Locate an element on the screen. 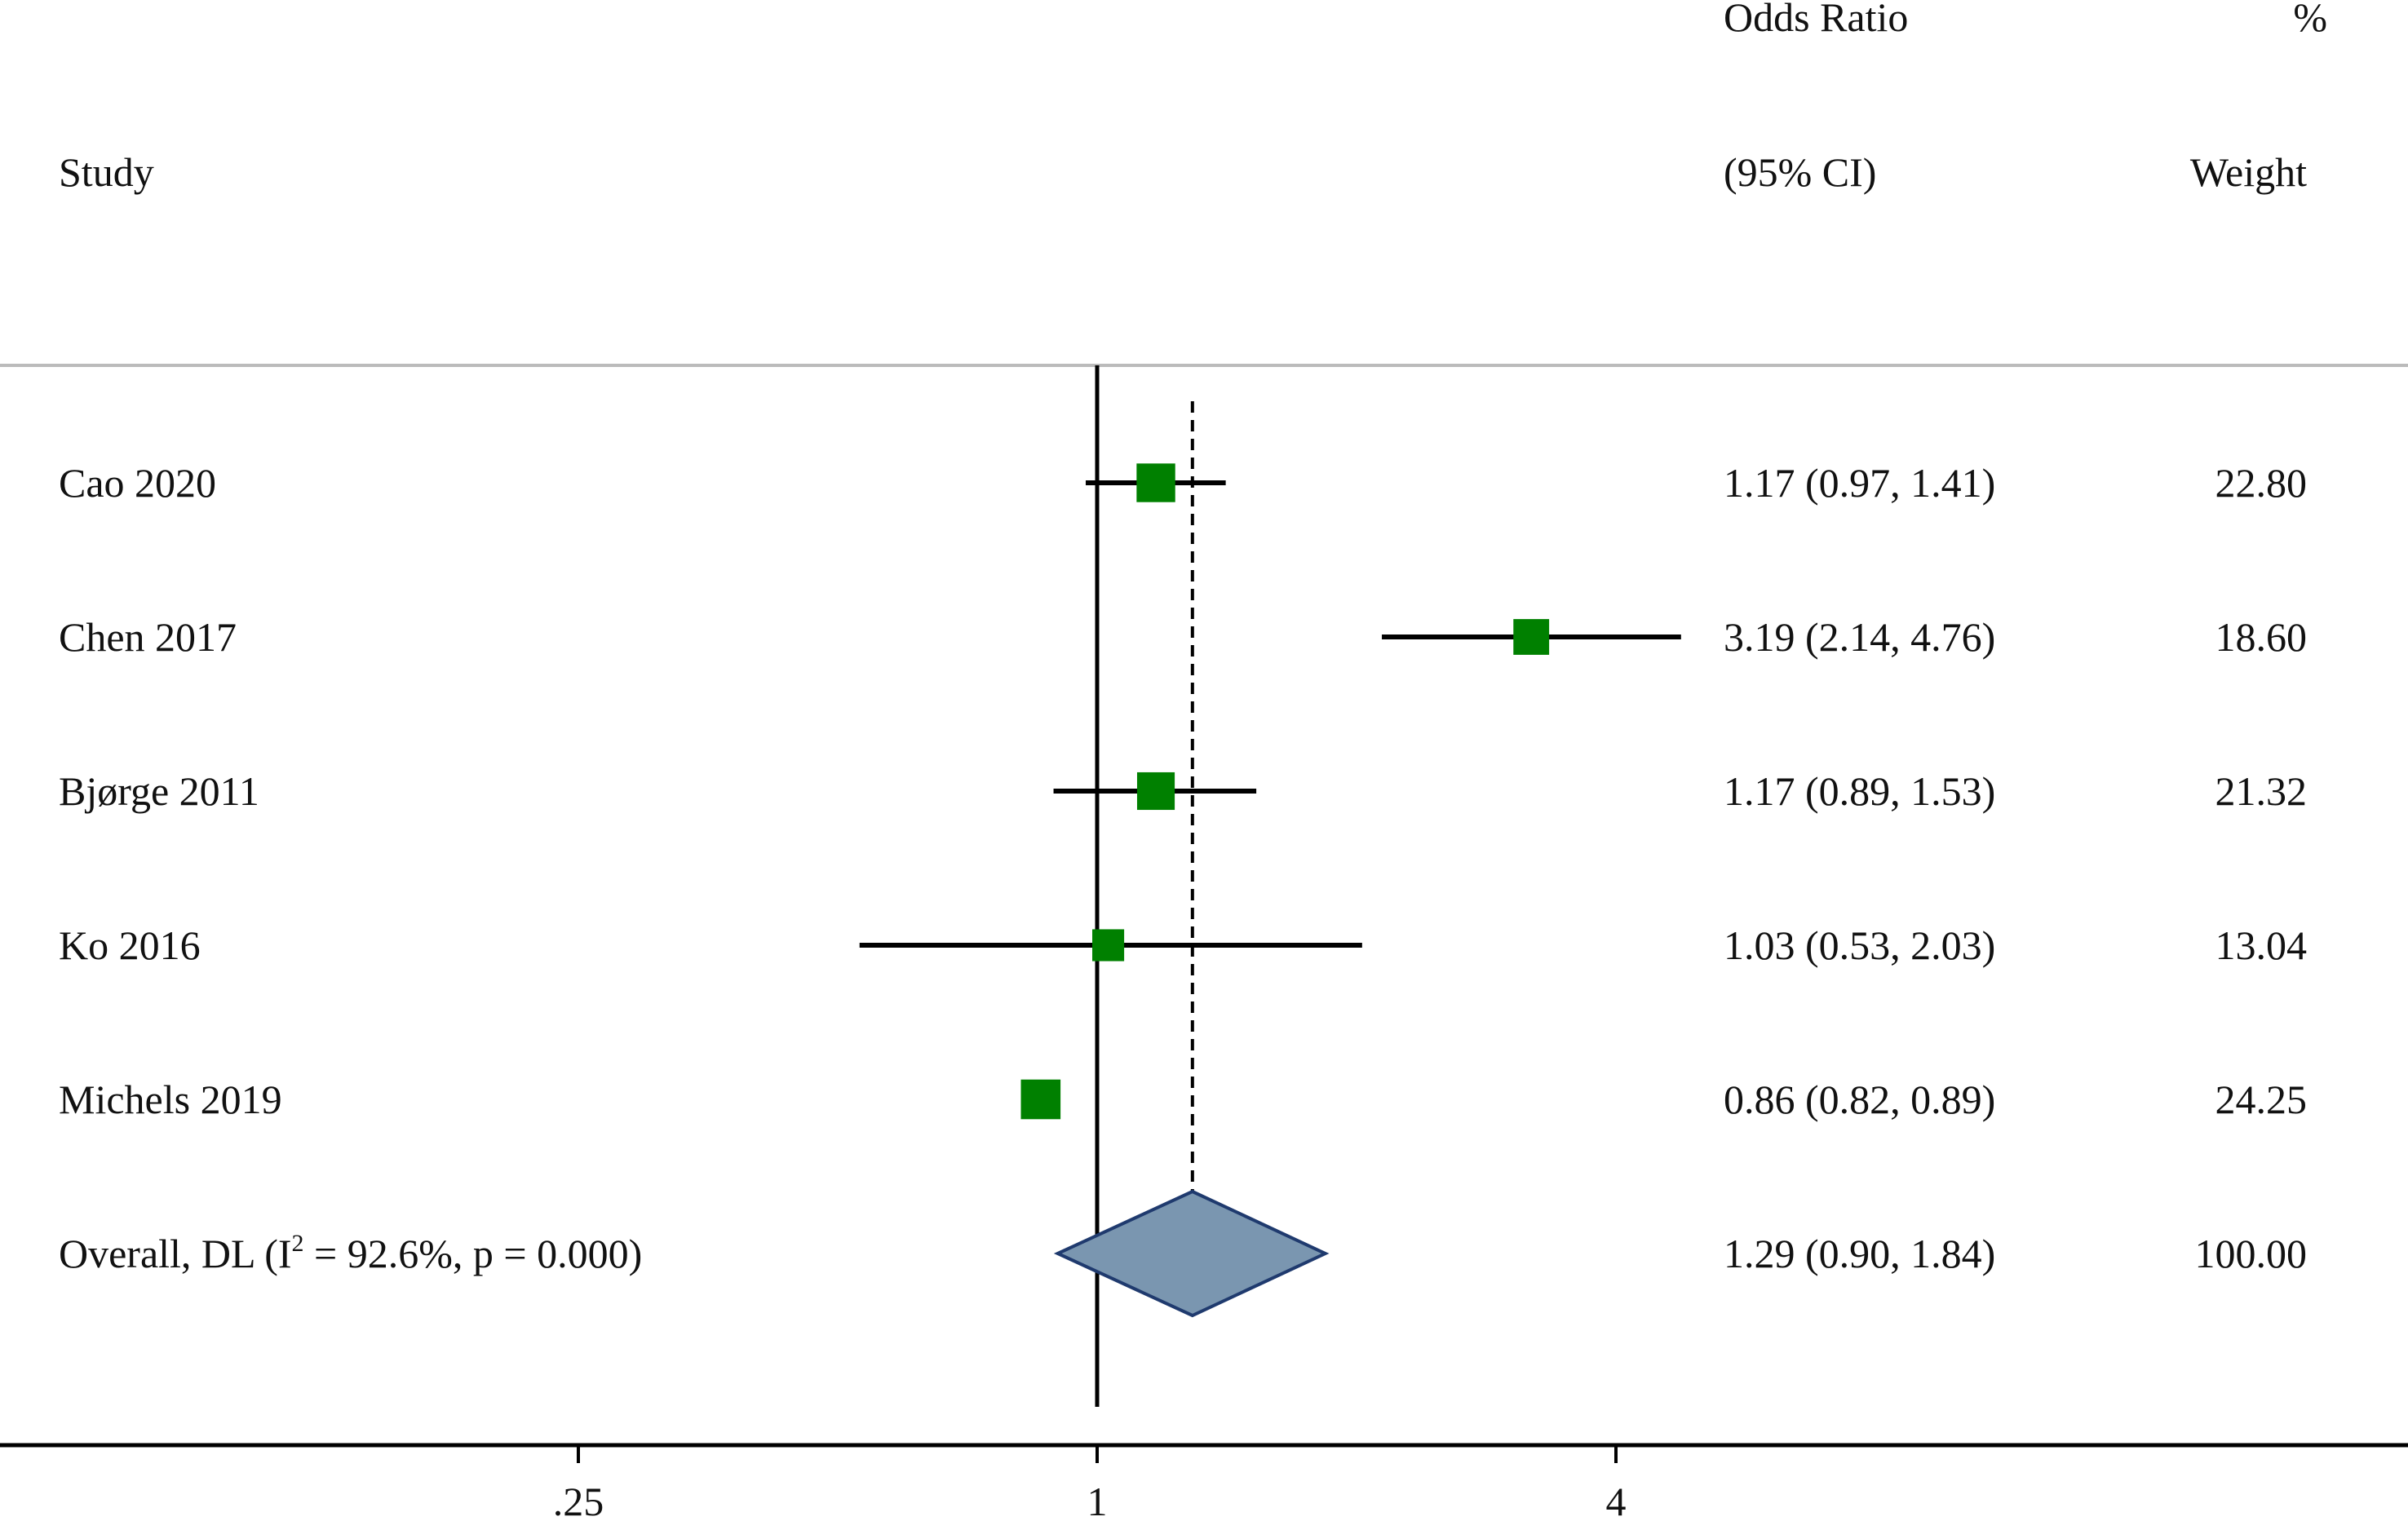  header-study: Study is located at coordinates (106, 172).